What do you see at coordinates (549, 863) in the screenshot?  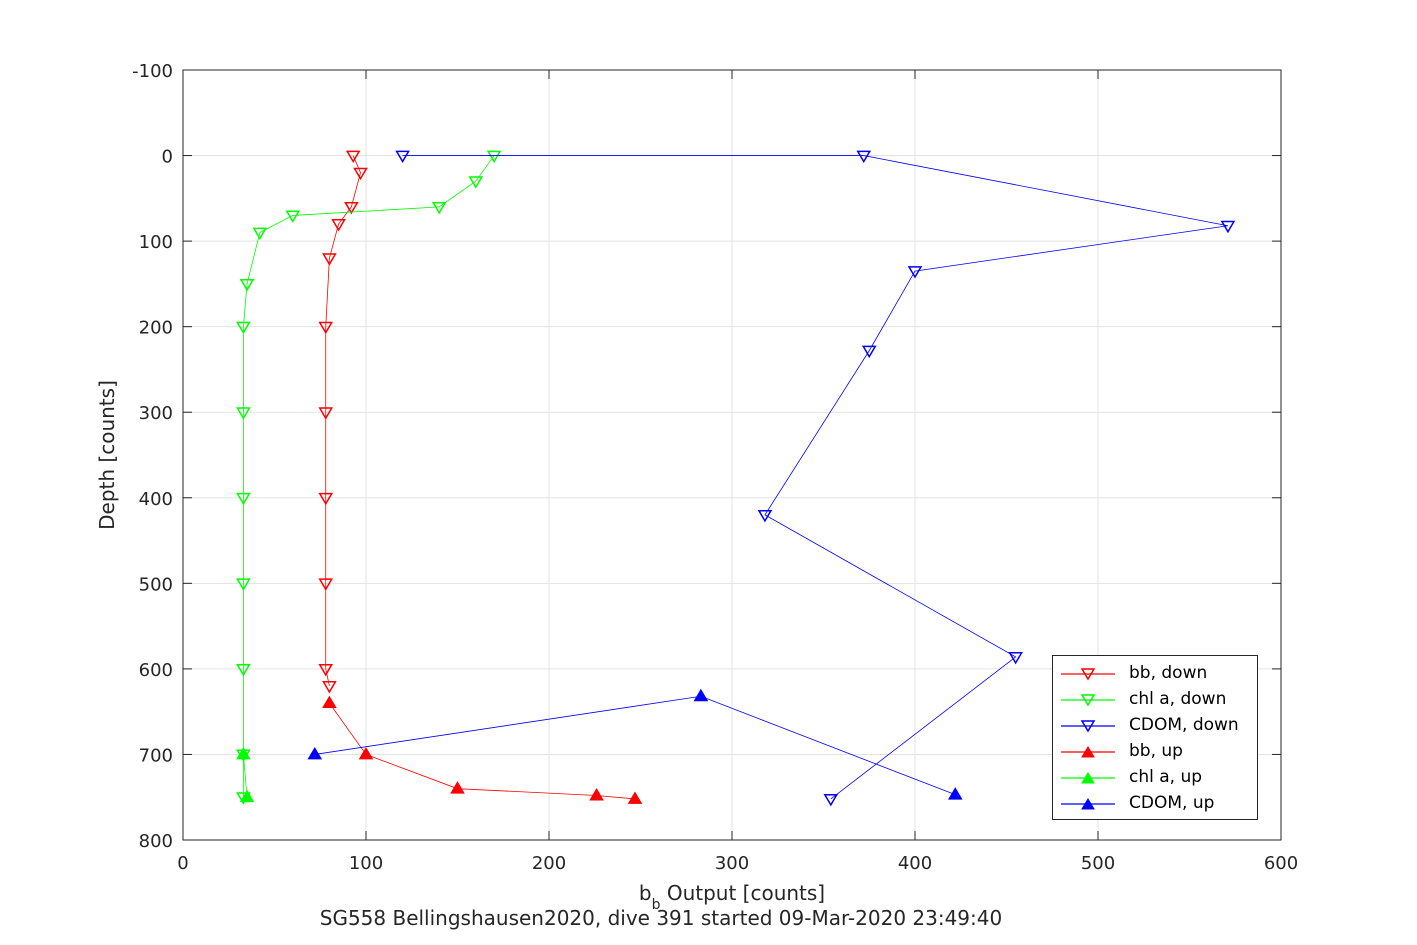 I see `x-tick-label: 200` at bounding box center [549, 863].